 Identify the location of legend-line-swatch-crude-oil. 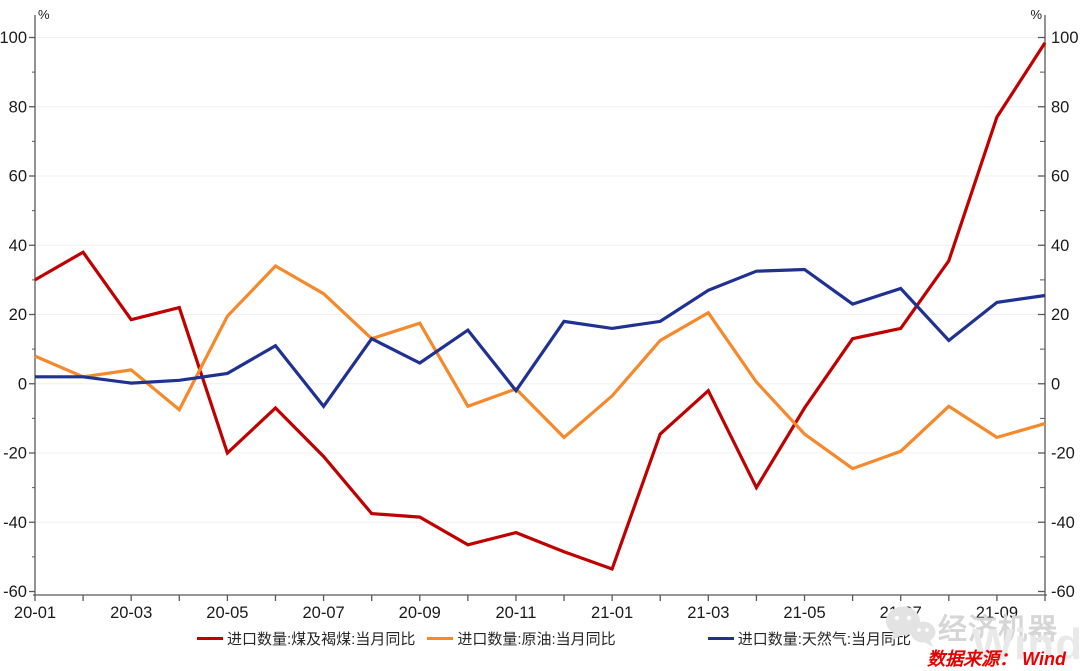
(440, 638).